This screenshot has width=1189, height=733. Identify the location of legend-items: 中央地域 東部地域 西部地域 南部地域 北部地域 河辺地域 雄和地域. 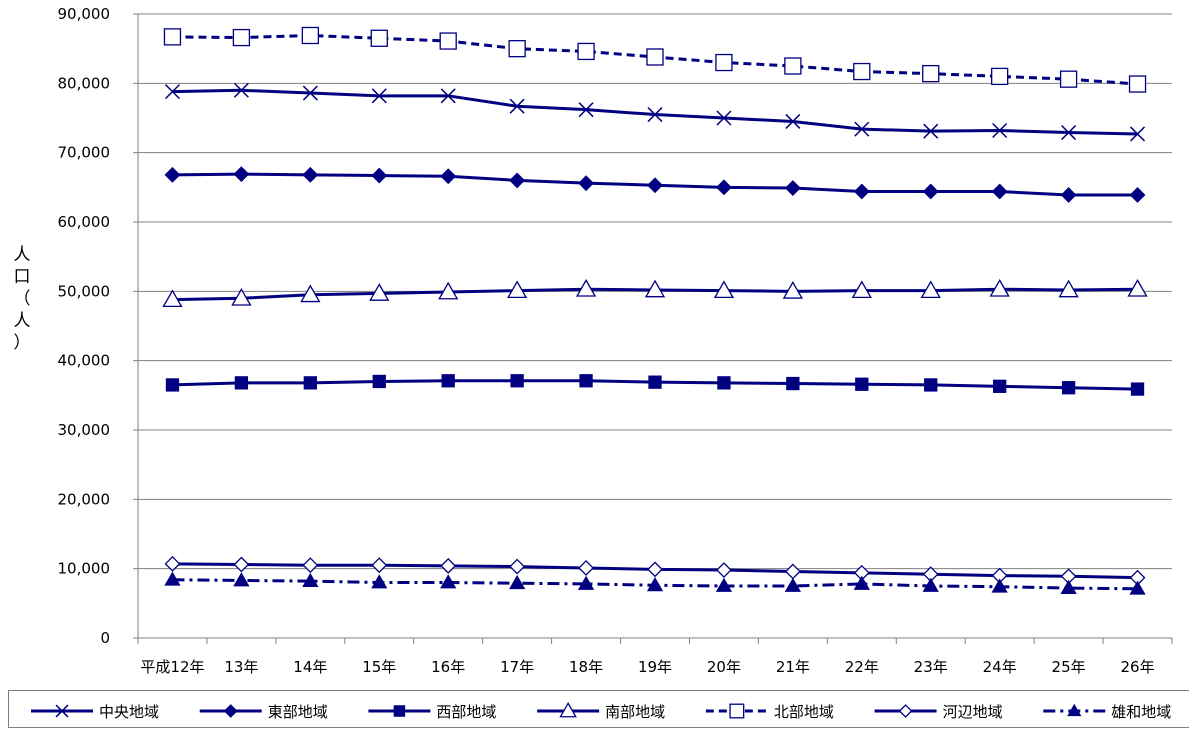
(601, 711).